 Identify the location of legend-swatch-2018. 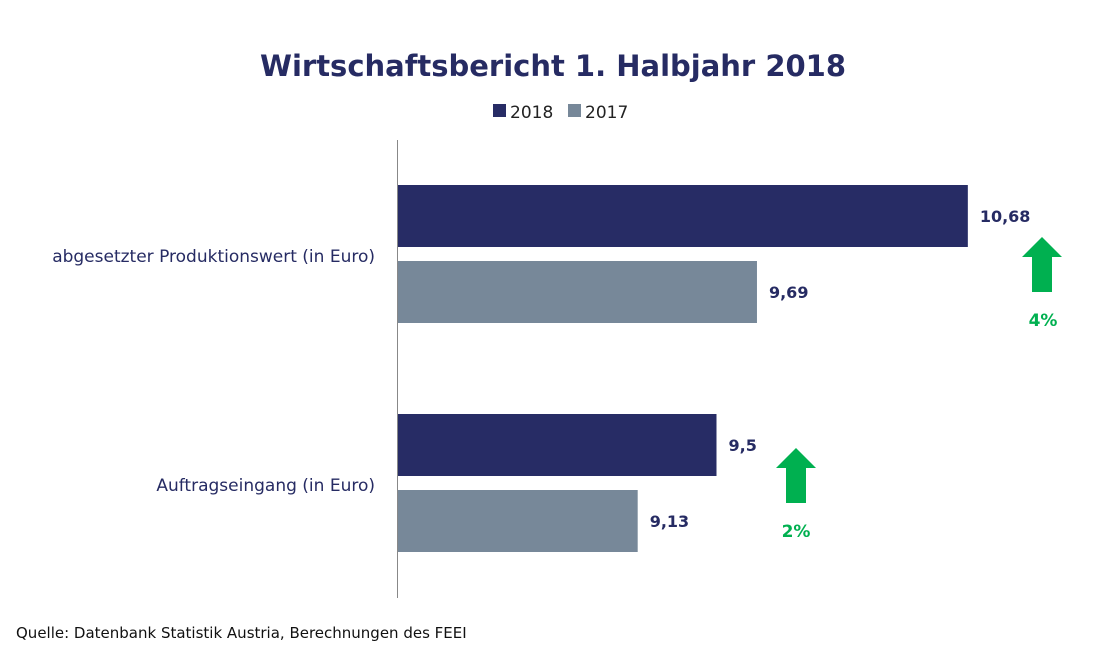
(499, 110).